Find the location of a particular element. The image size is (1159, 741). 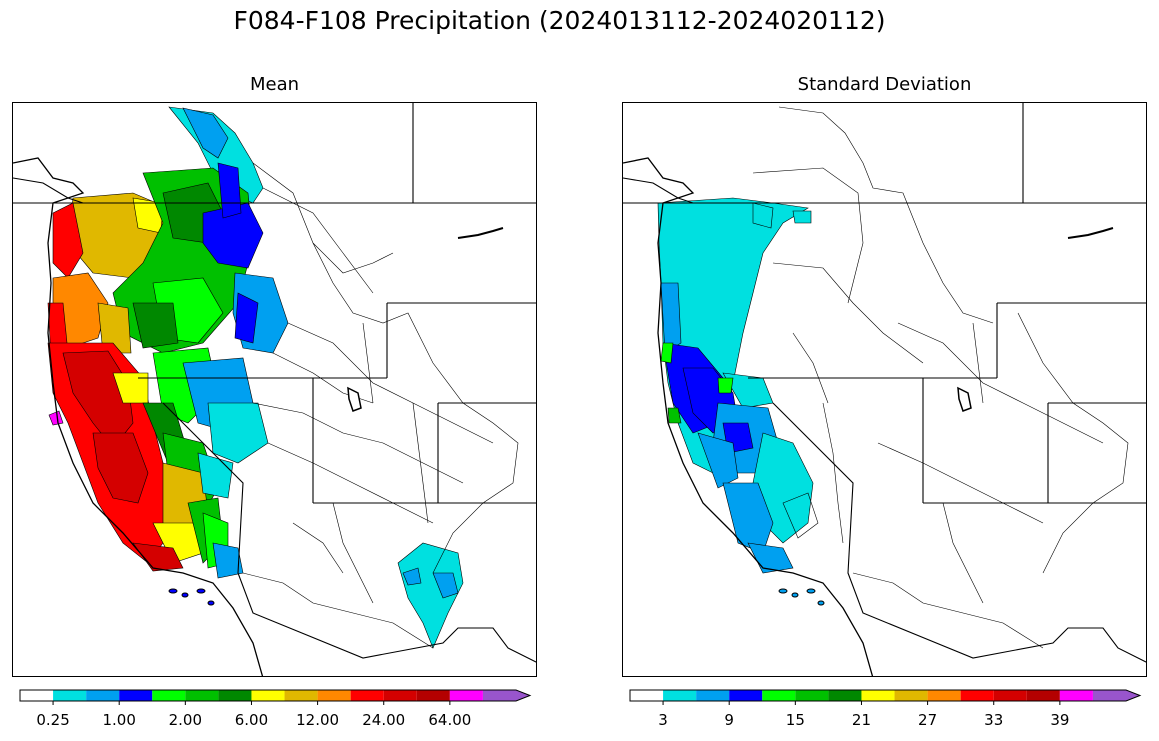

stddev-colorbar-tick-label: 39 is located at coordinates (1060, 720).